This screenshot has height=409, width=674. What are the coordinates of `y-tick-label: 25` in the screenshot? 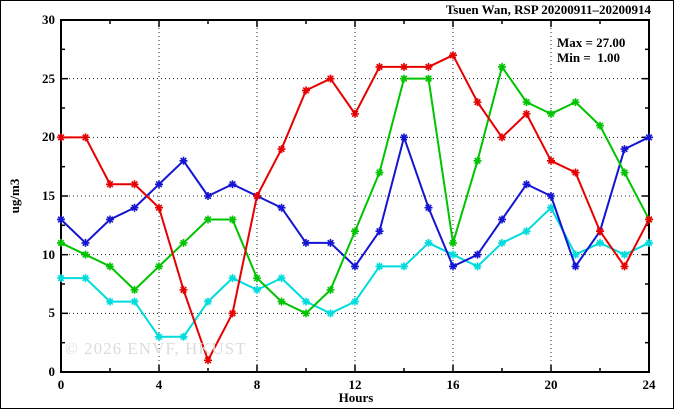 It's located at (48, 78).